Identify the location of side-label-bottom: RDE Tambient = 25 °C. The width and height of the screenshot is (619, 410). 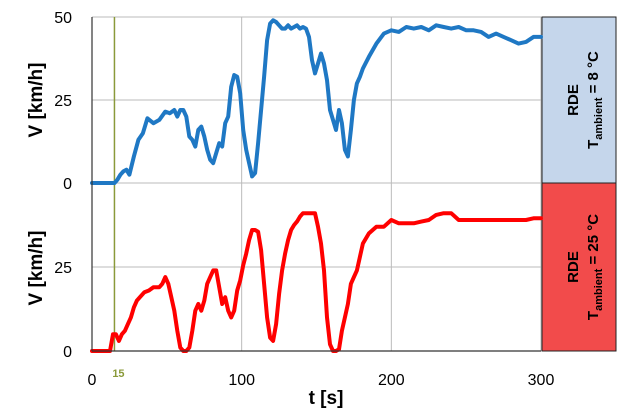
(585, 267).